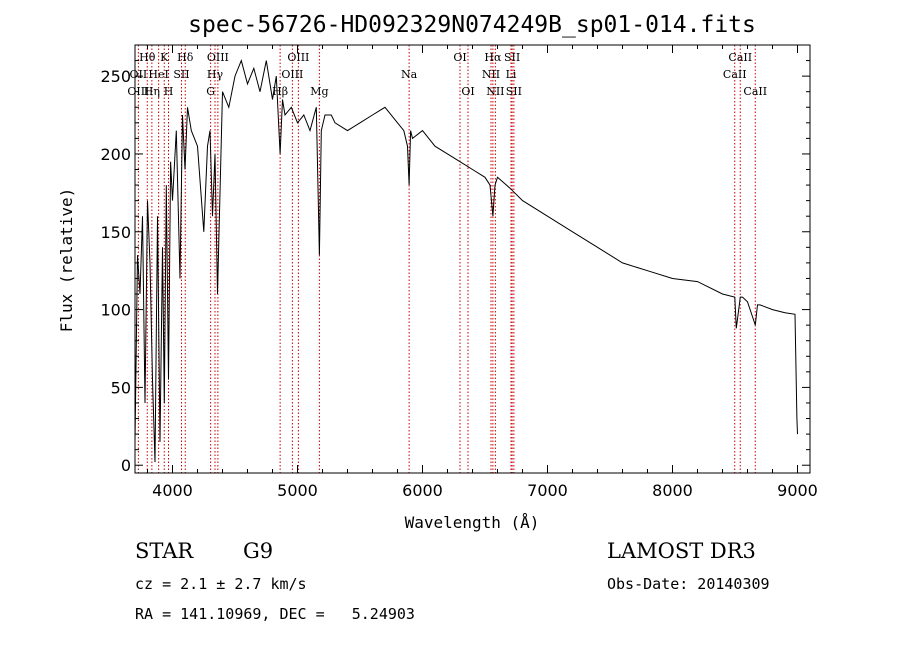 The width and height of the screenshot is (900, 649). Describe the element at coordinates (297, 490) in the screenshot. I see `x-tick-label: 5000` at that location.